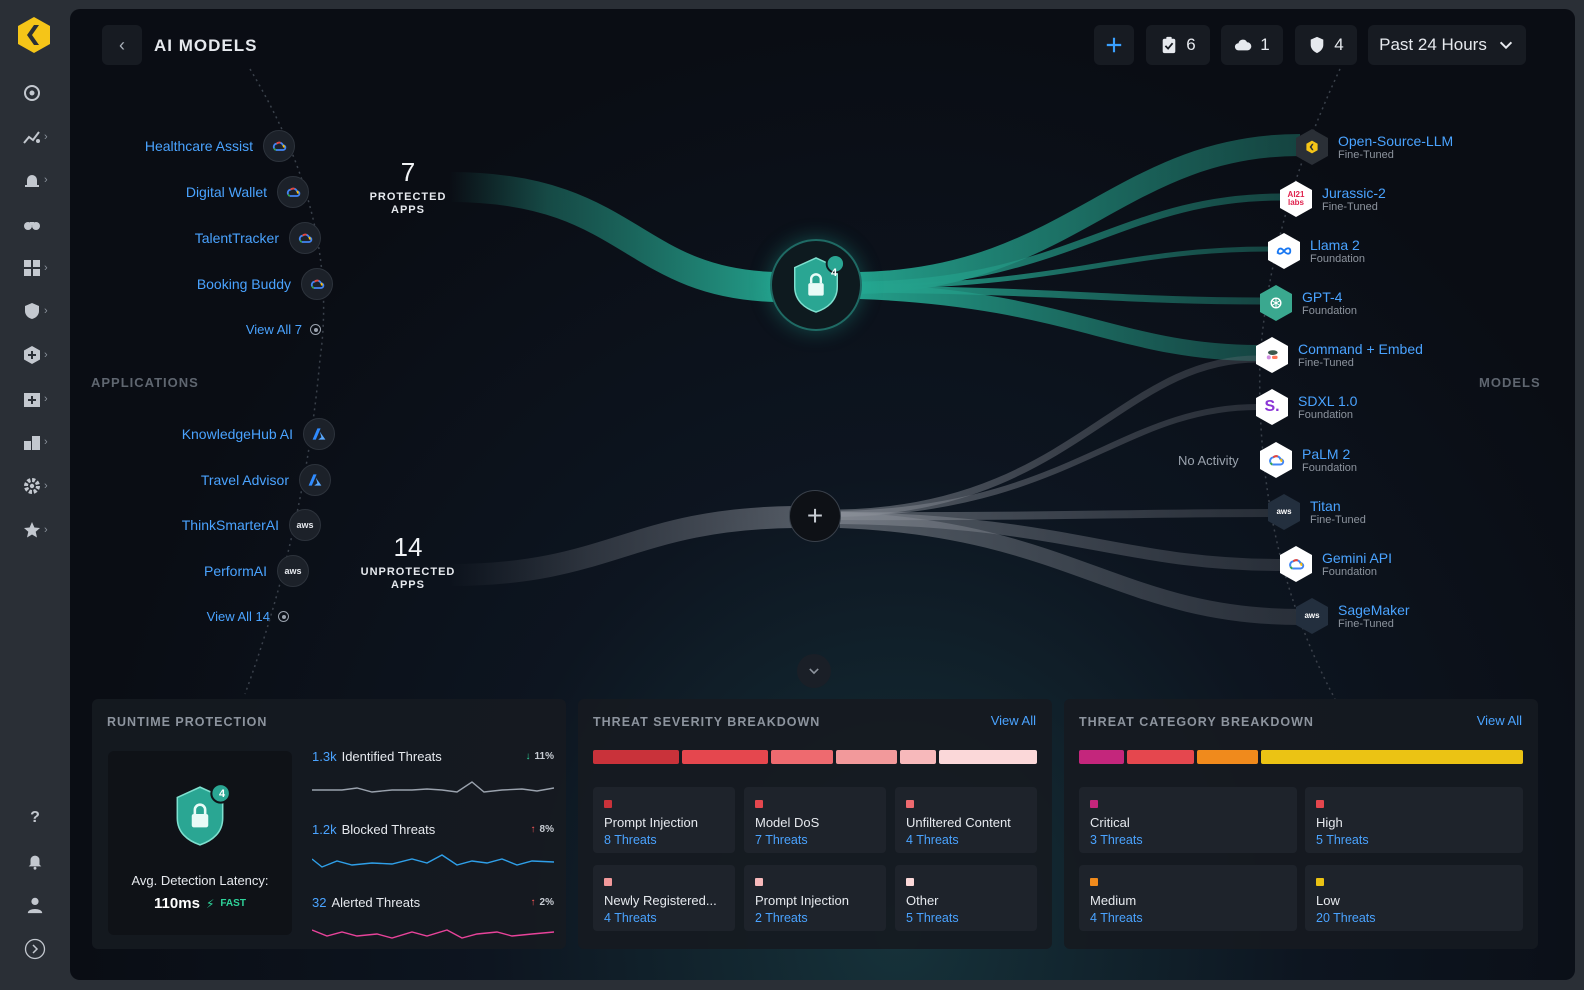 The height and width of the screenshot is (990, 1584). What do you see at coordinates (1196, 722) in the screenshot?
I see `category-title: THREAT CATEGORY BREAKDOWN` at bounding box center [1196, 722].